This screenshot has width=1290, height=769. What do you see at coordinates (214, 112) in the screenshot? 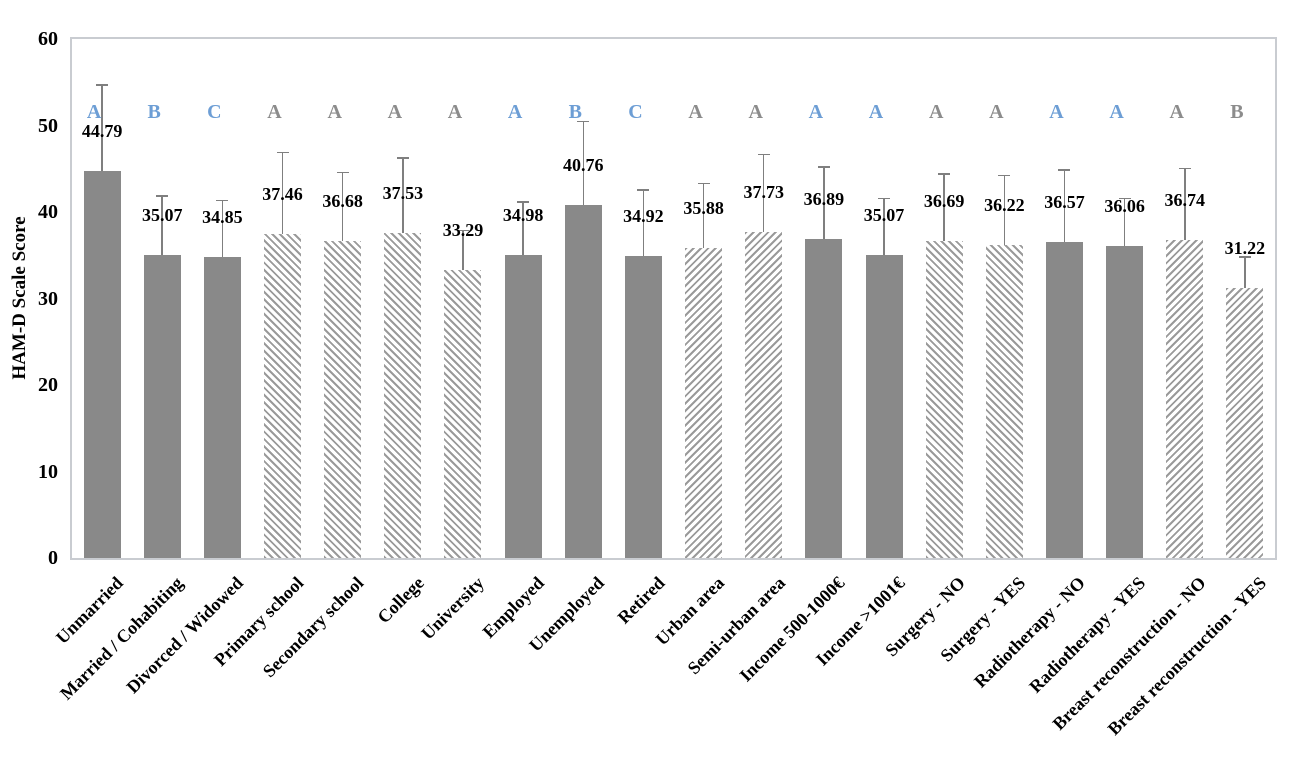
I see `significance-letter: C` at bounding box center [214, 112].